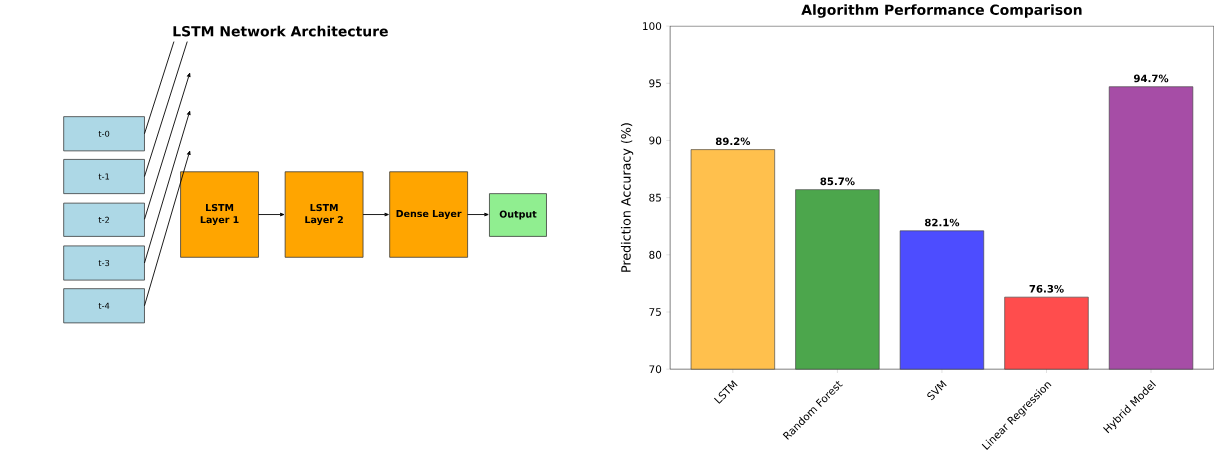 The image size is (1214, 466). I want to click on data-label: 76.3%, so click(1046, 288).